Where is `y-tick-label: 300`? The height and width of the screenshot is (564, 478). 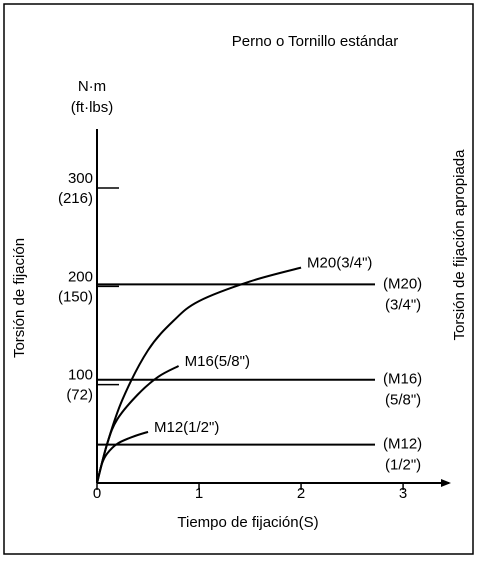
y-tick-label: 300 is located at coordinates (80, 178).